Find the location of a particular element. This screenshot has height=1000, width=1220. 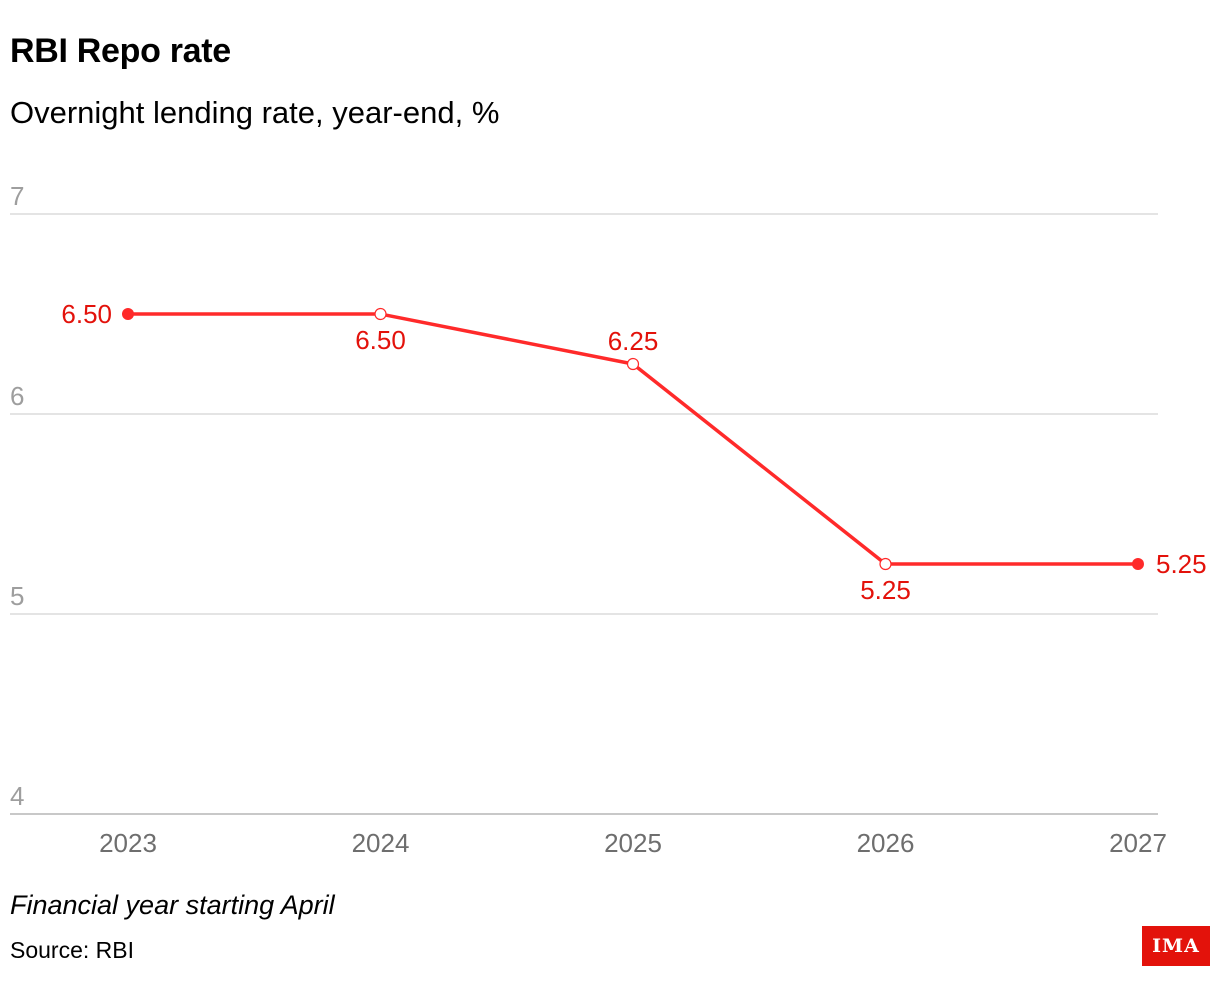

data-point-2027 is located at coordinates (1138, 564).